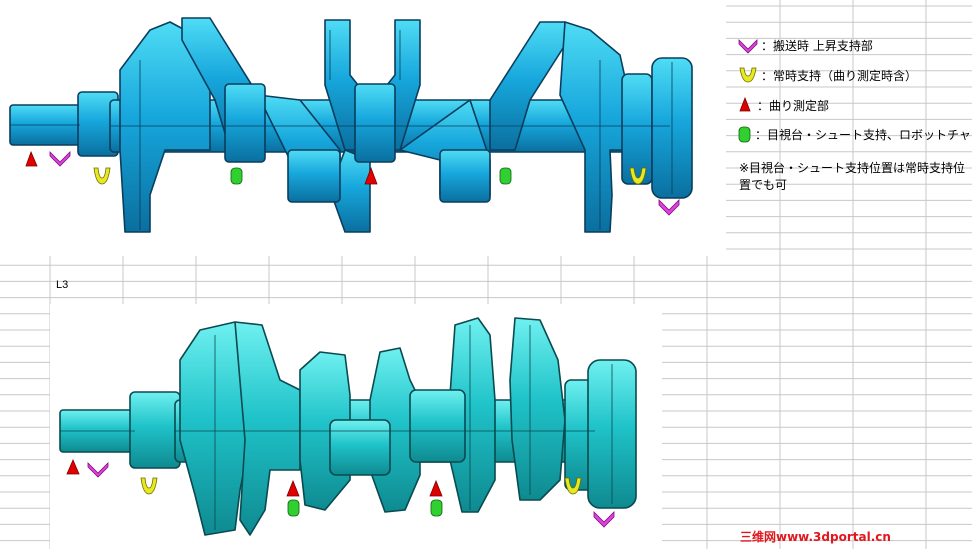 The width and height of the screenshot is (972, 549). I want to click on svg-text: ：搬送時 上昇支持部, so click(817, 45).